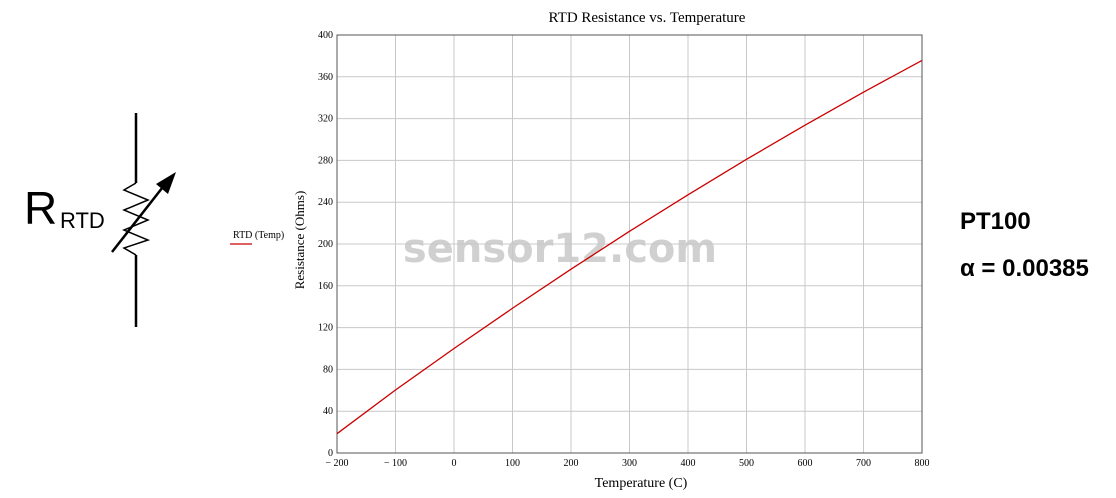 This screenshot has width=1116, height=498. What do you see at coordinates (512, 463) in the screenshot?
I see `x-tick-label: 100` at bounding box center [512, 463].